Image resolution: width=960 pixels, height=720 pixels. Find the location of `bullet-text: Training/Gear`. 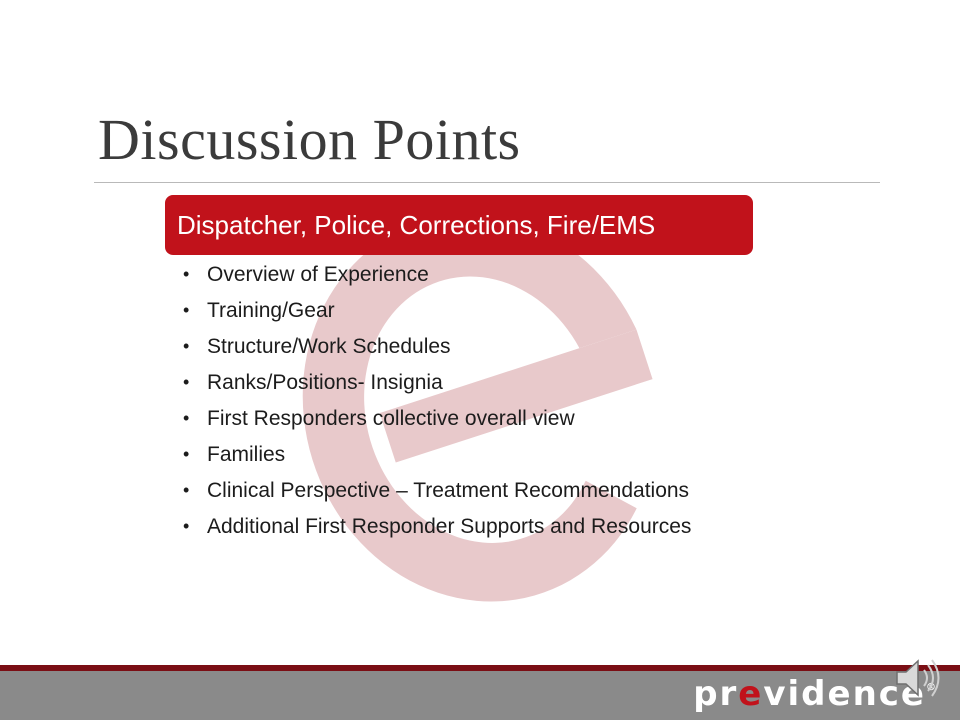

bullet-text: Training/Gear is located at coordinates (271, 310).